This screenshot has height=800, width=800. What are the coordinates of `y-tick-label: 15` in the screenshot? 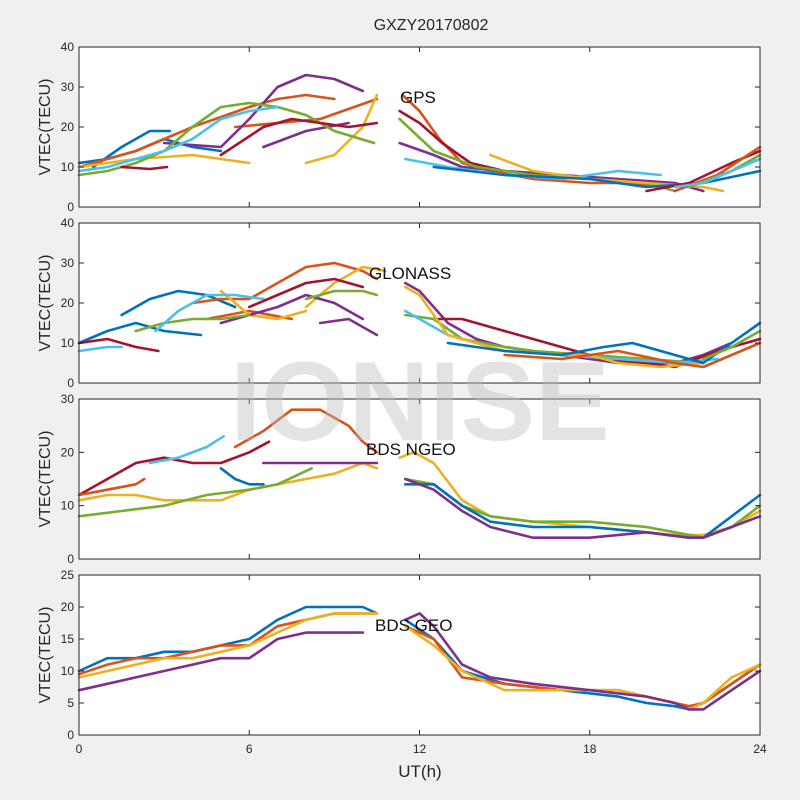 It's located at (68, 639).